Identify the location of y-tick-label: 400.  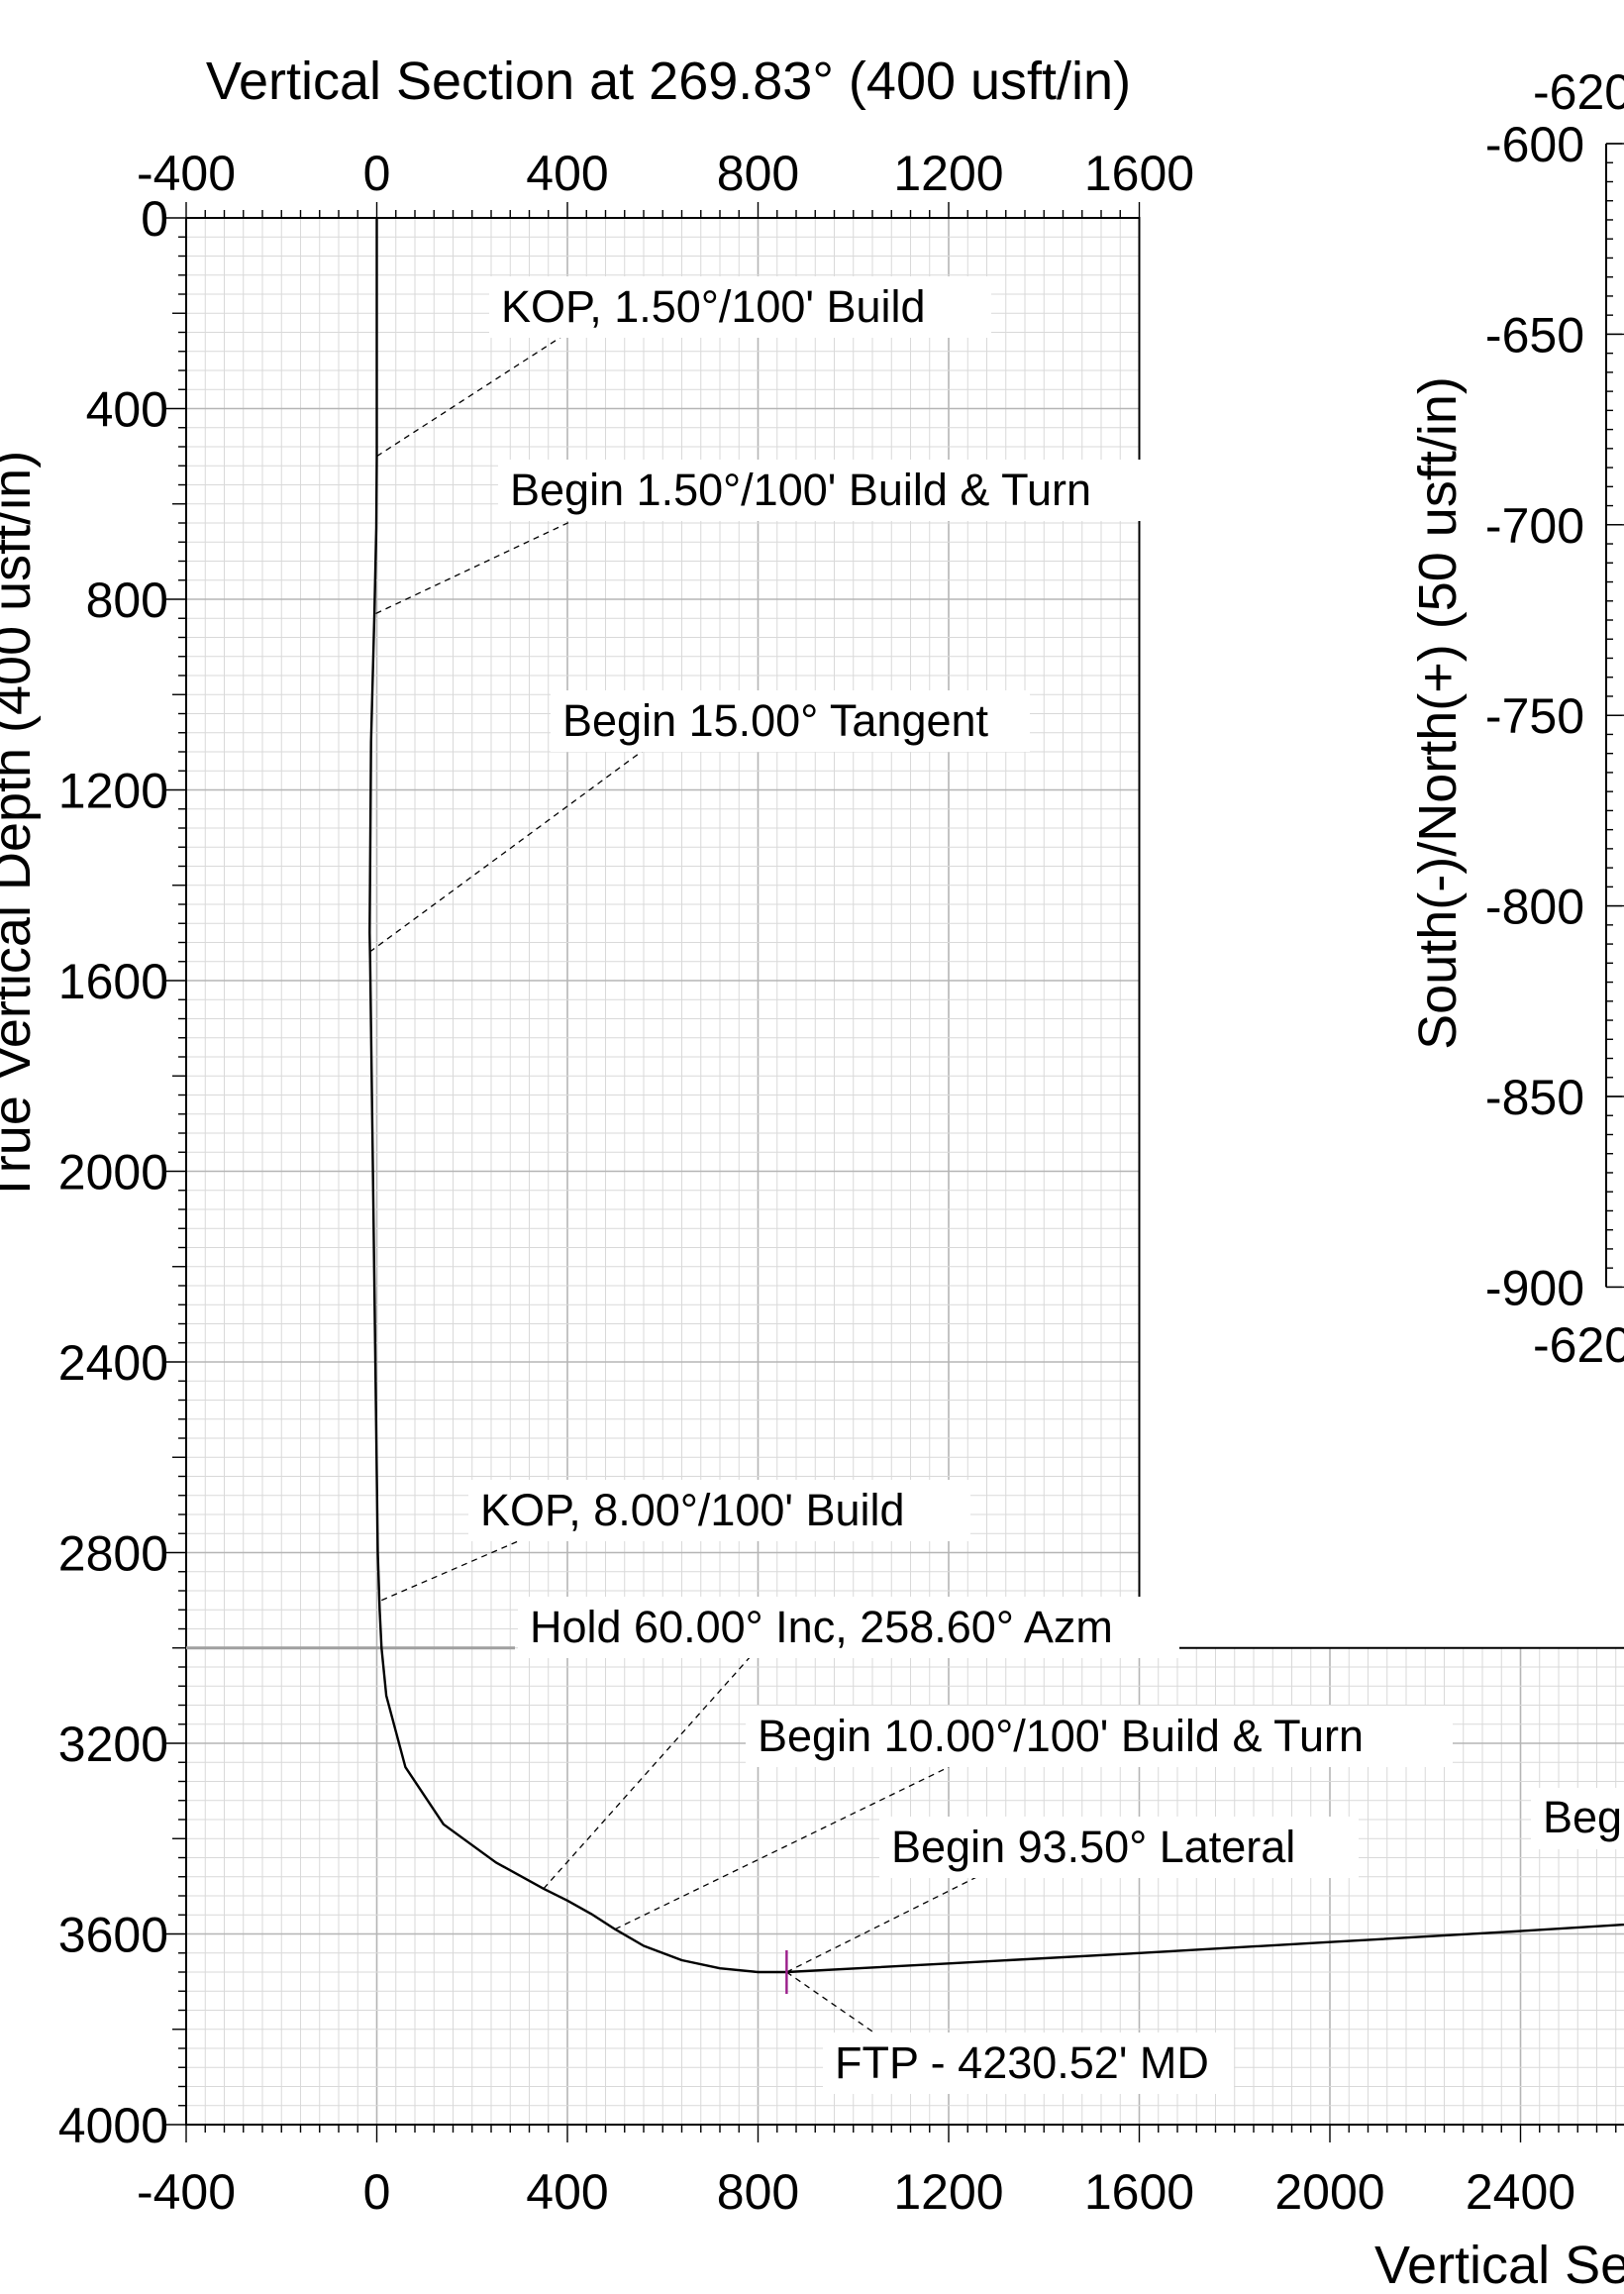
(127, 410).